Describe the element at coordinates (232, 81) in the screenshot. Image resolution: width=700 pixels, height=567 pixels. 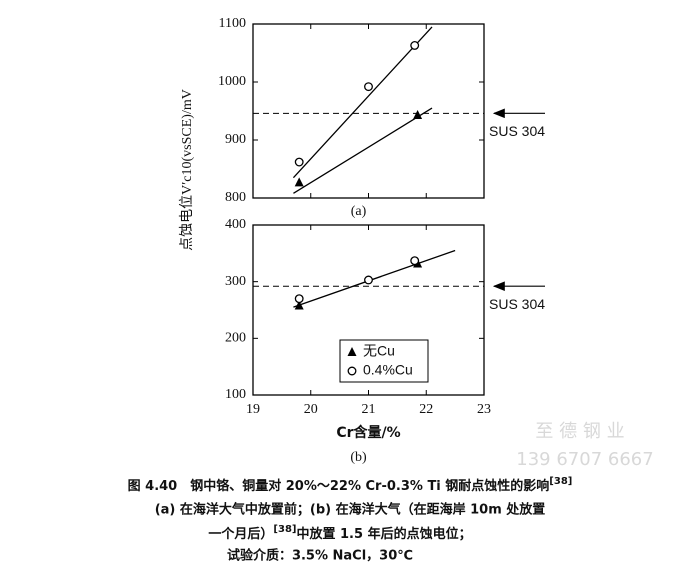
I see `y-tick-label: 1000` at that location.